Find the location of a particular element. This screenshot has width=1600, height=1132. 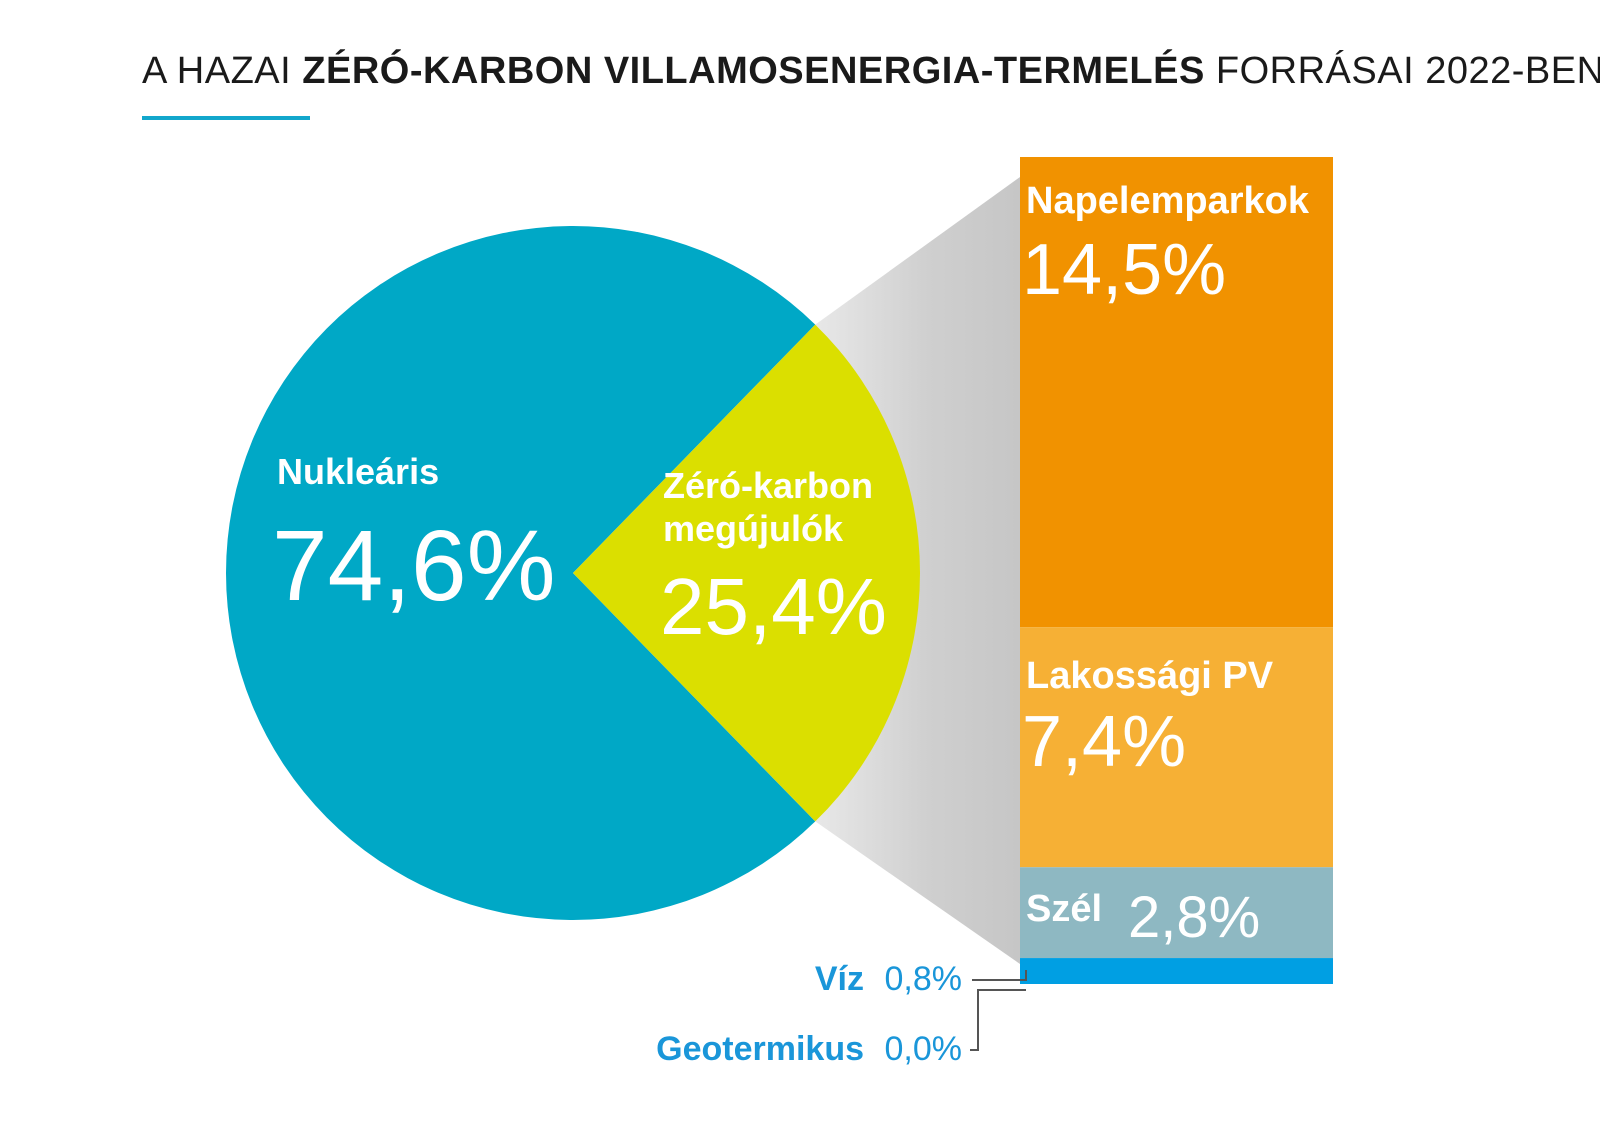

slice-label-renewables-line2: megújulók is located at coordinates (753, 528).